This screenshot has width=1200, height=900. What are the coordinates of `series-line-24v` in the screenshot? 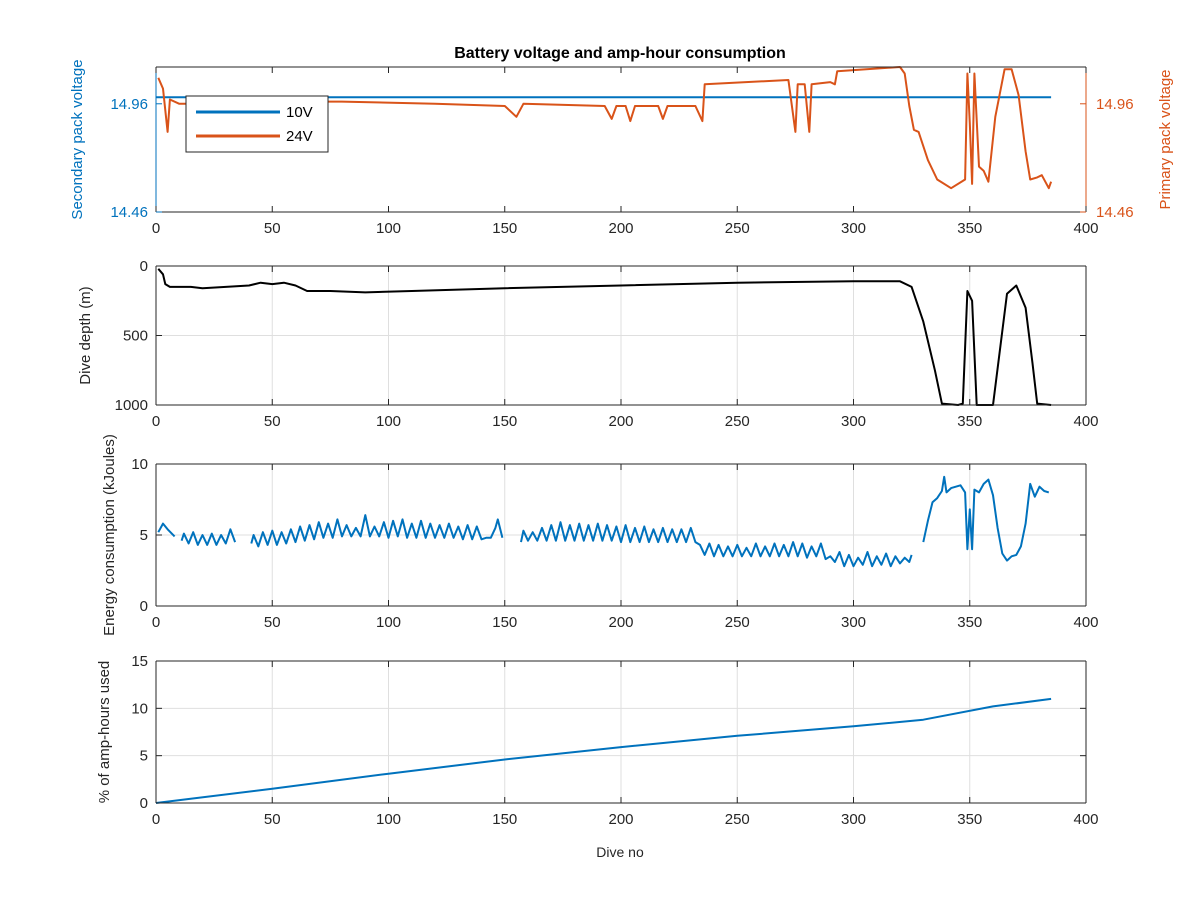 It's located at (605, 128).